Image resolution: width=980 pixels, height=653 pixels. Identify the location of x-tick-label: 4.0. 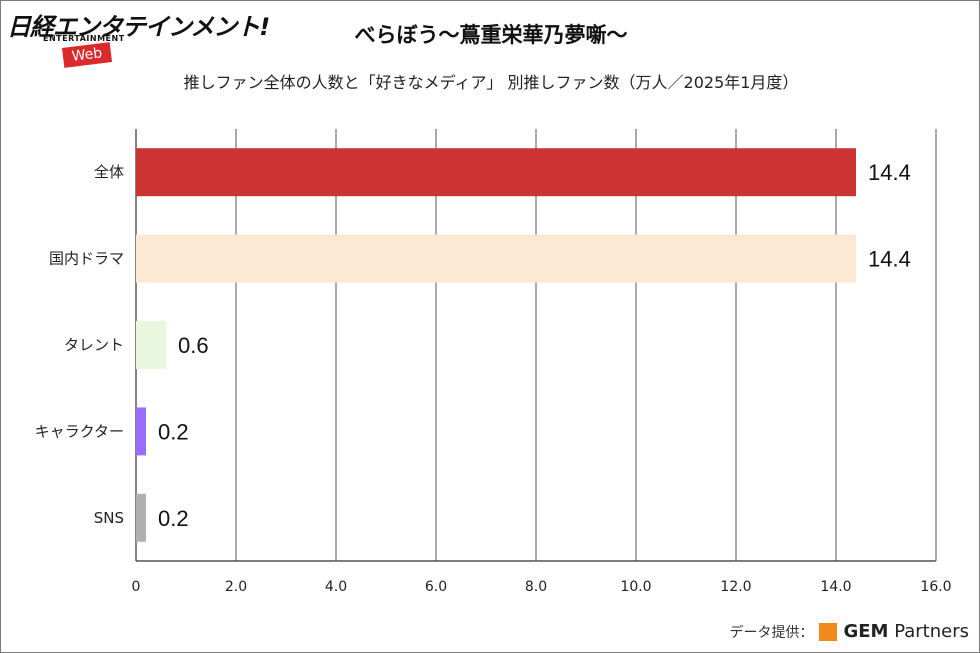
(336, 587).